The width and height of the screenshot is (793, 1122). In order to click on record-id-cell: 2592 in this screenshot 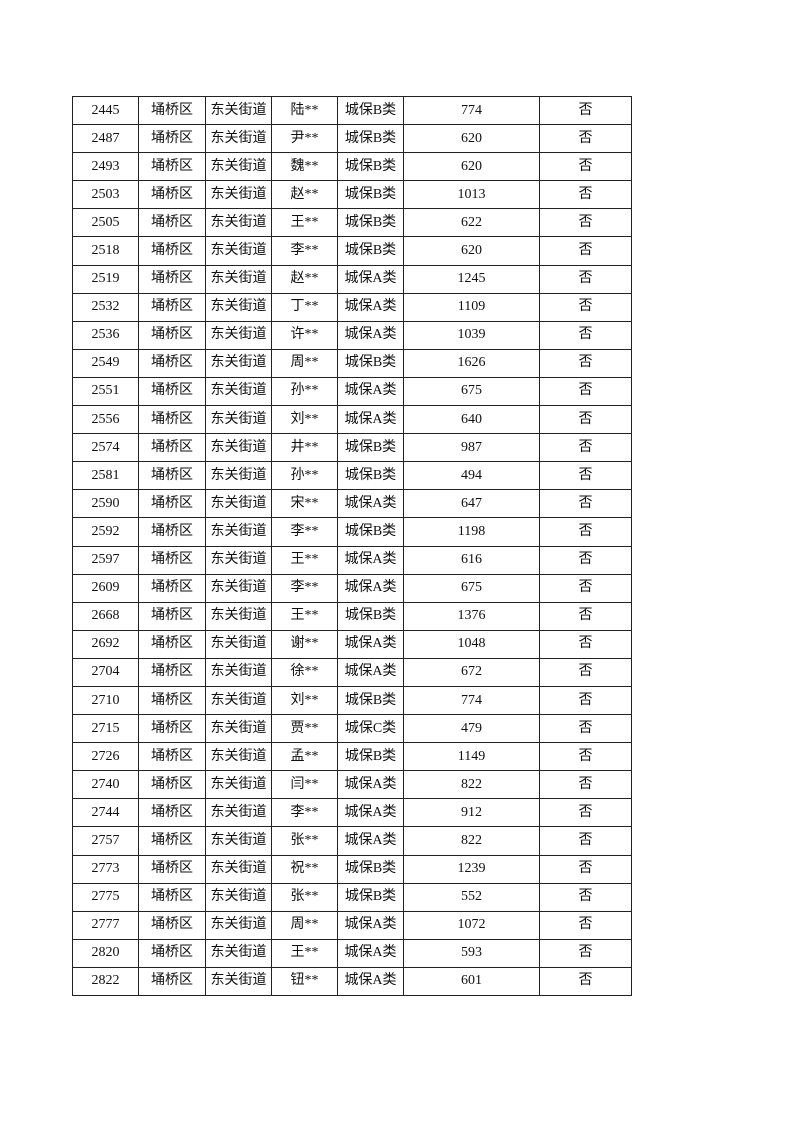, I will do `click(105, 532)`.